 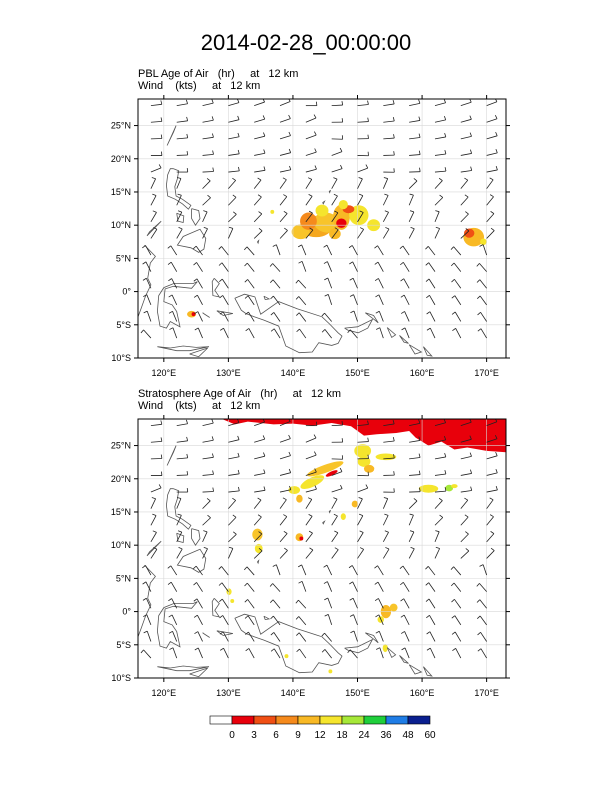 What do you see at coordinates (276, 735) in the screenshot?
I see `colorbar-label-2: 6` at bounding box center [276, 735].